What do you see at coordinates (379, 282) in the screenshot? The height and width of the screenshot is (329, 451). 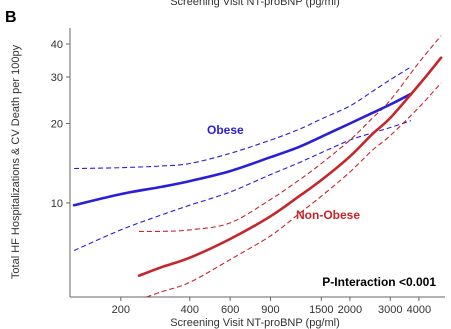 I see `p-interaction-annotation: P-Interaction <0.001` at bounding box center [379, 282].